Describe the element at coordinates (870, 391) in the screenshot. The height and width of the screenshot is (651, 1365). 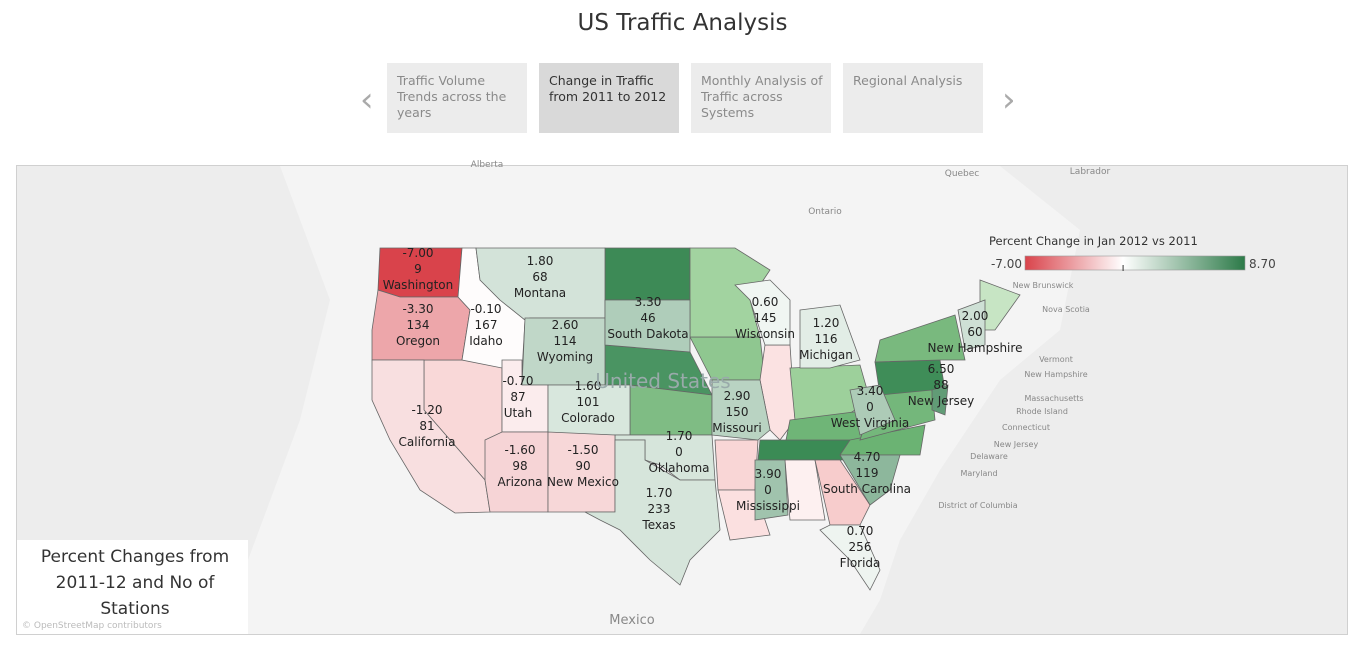
I see `state-label: 3.40` at that location.